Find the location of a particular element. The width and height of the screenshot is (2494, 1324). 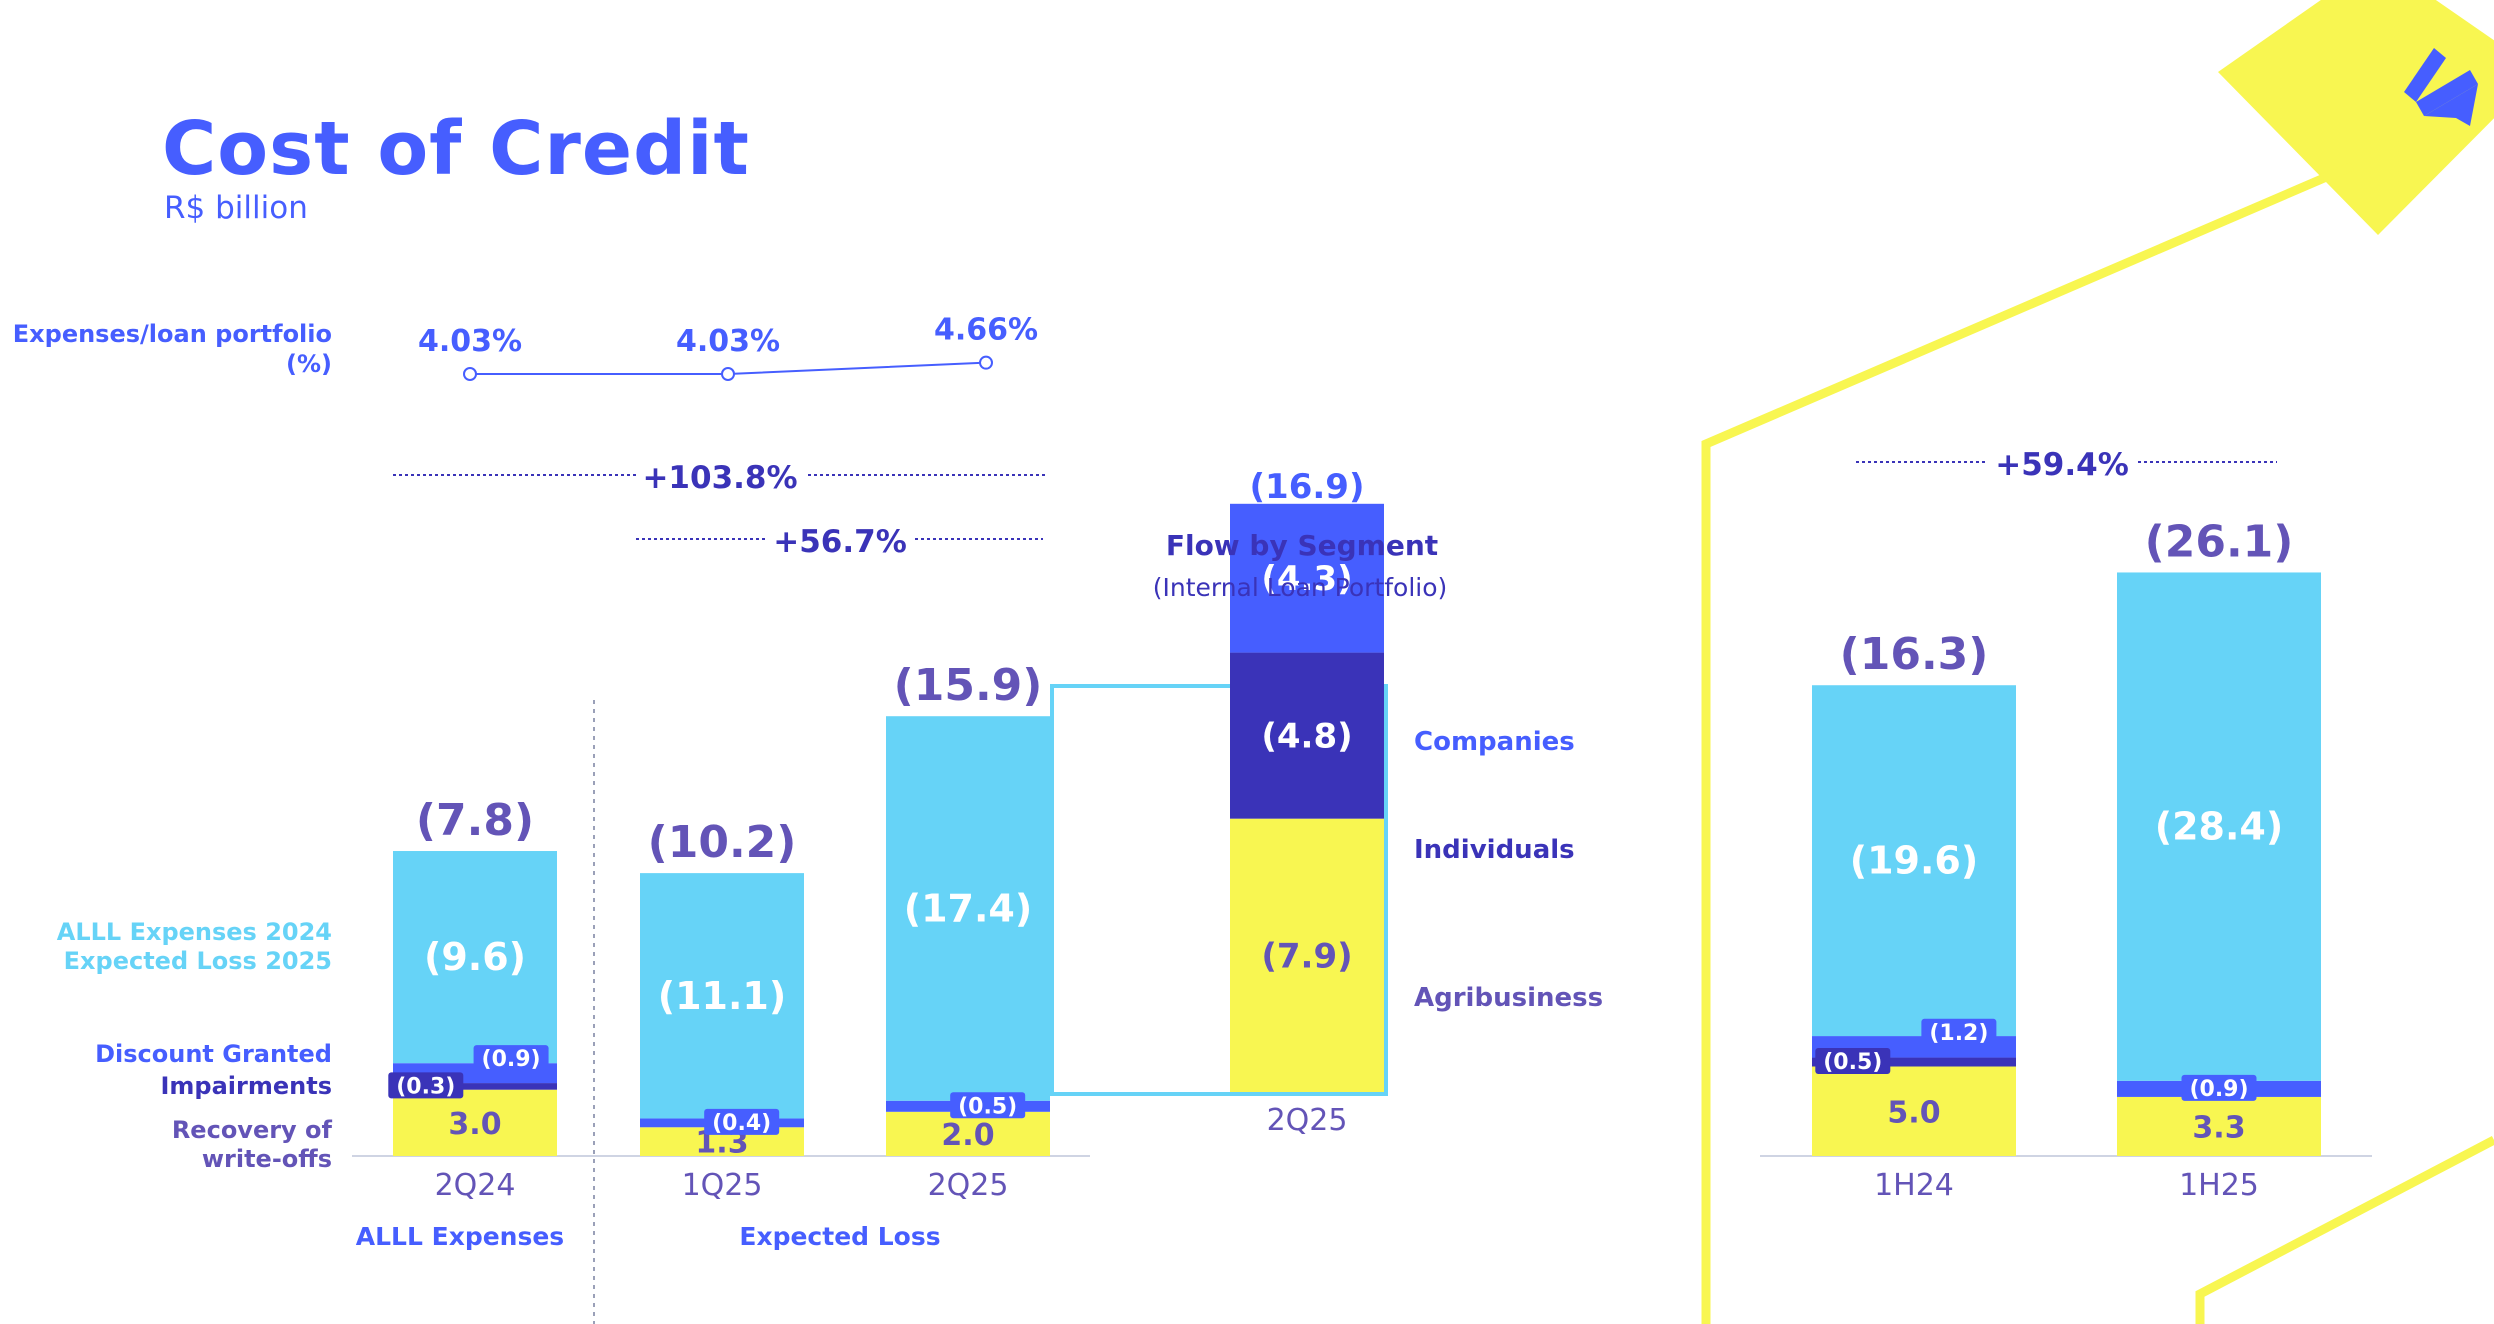

bar-impairments-label: (0.3) is located at coordinates (425, 1086).